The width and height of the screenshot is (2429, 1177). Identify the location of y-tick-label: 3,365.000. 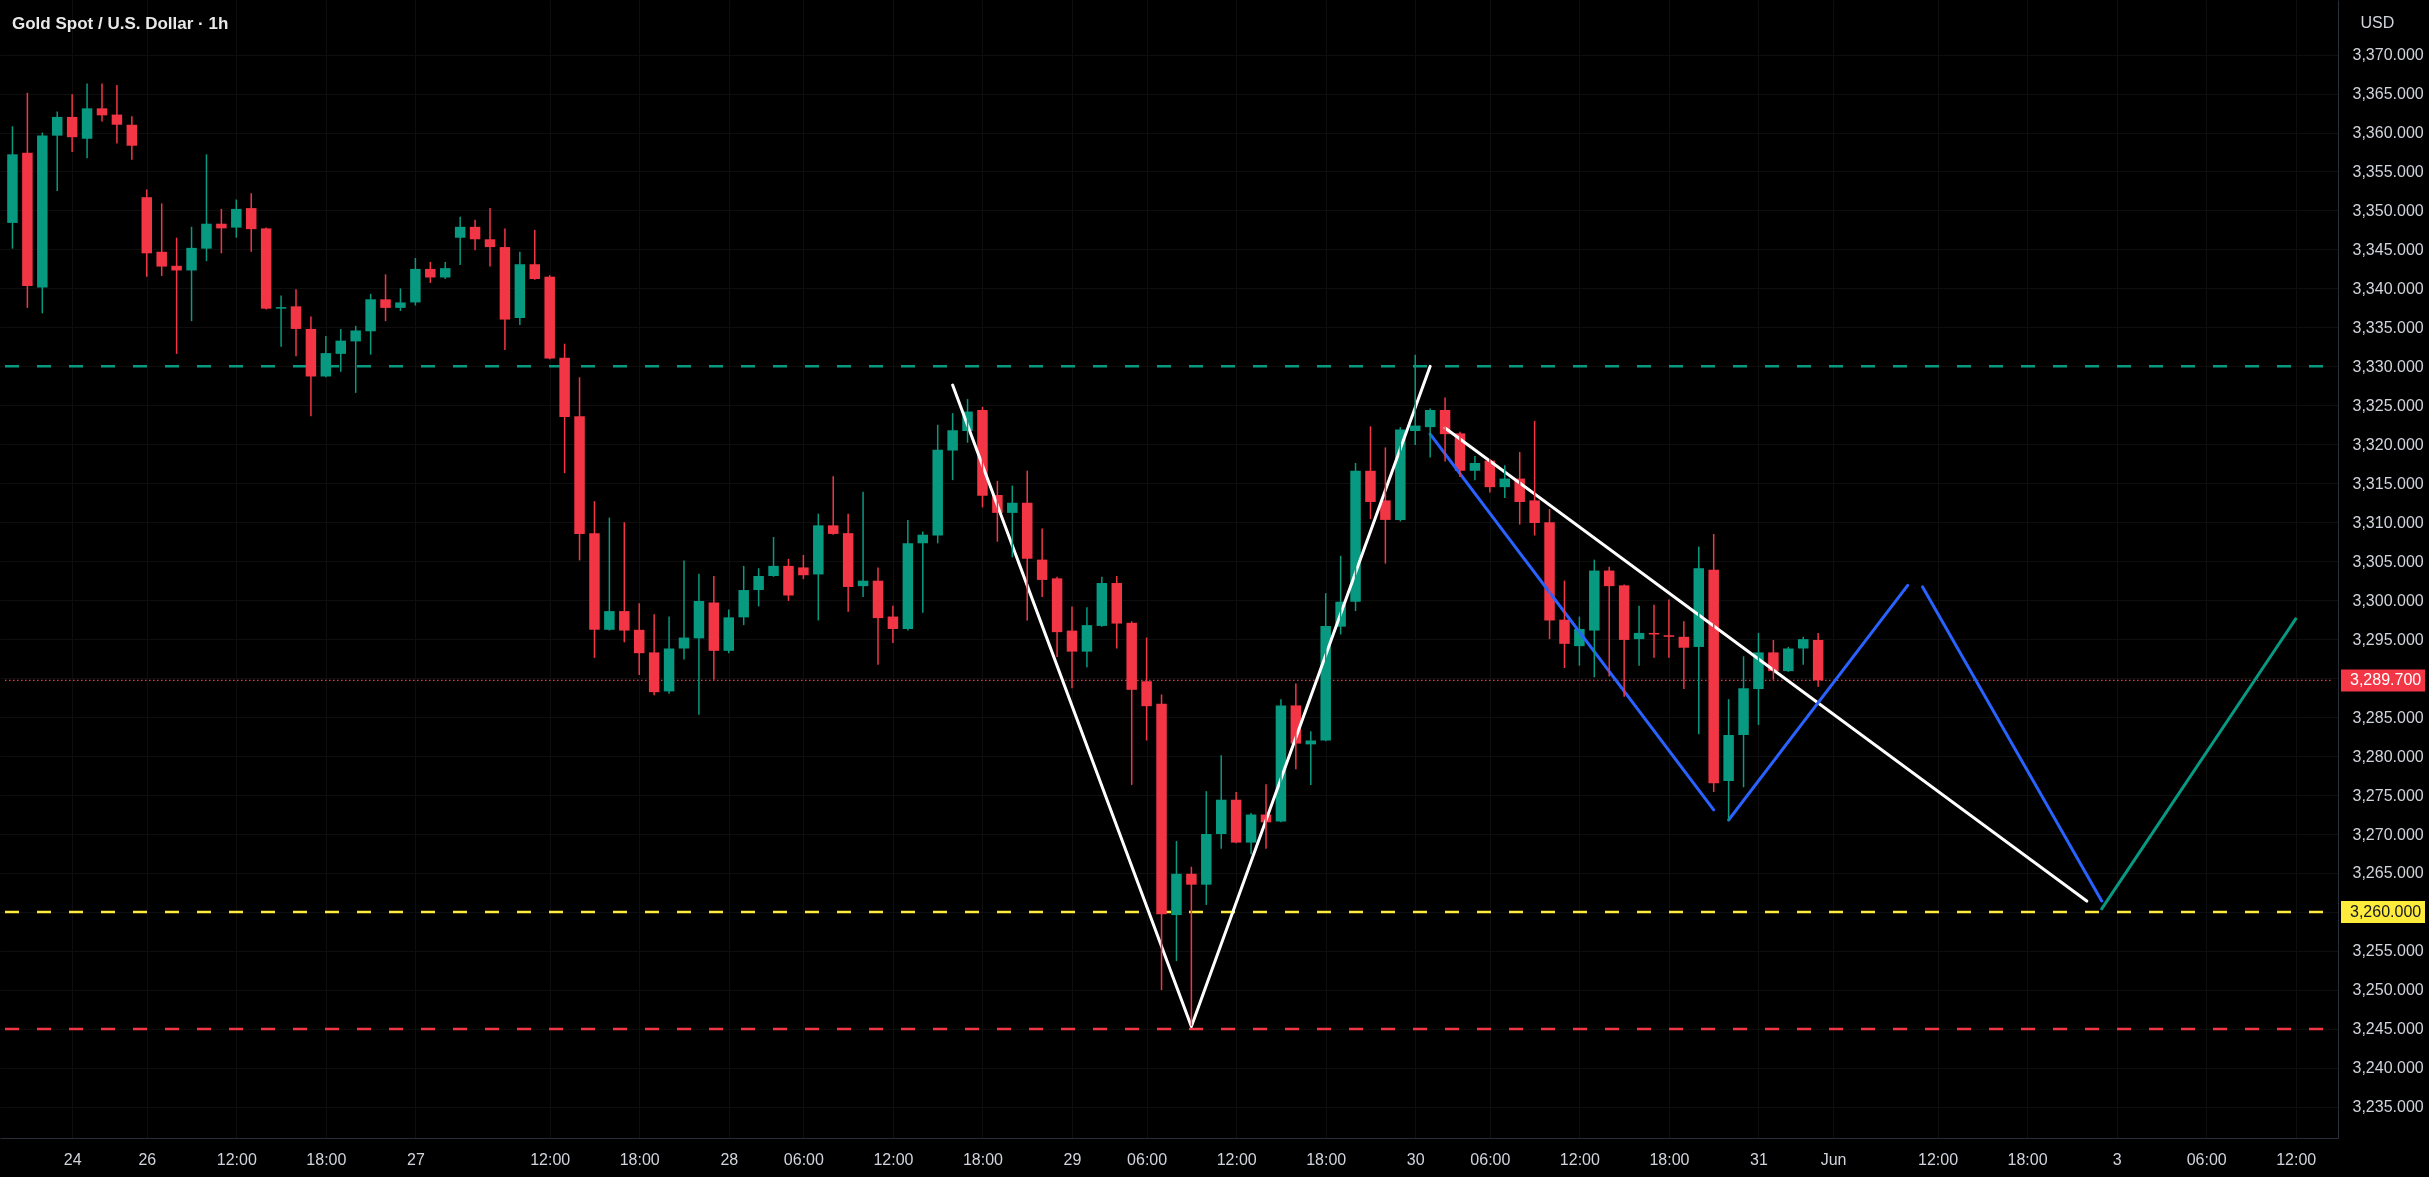
(2388, 94).